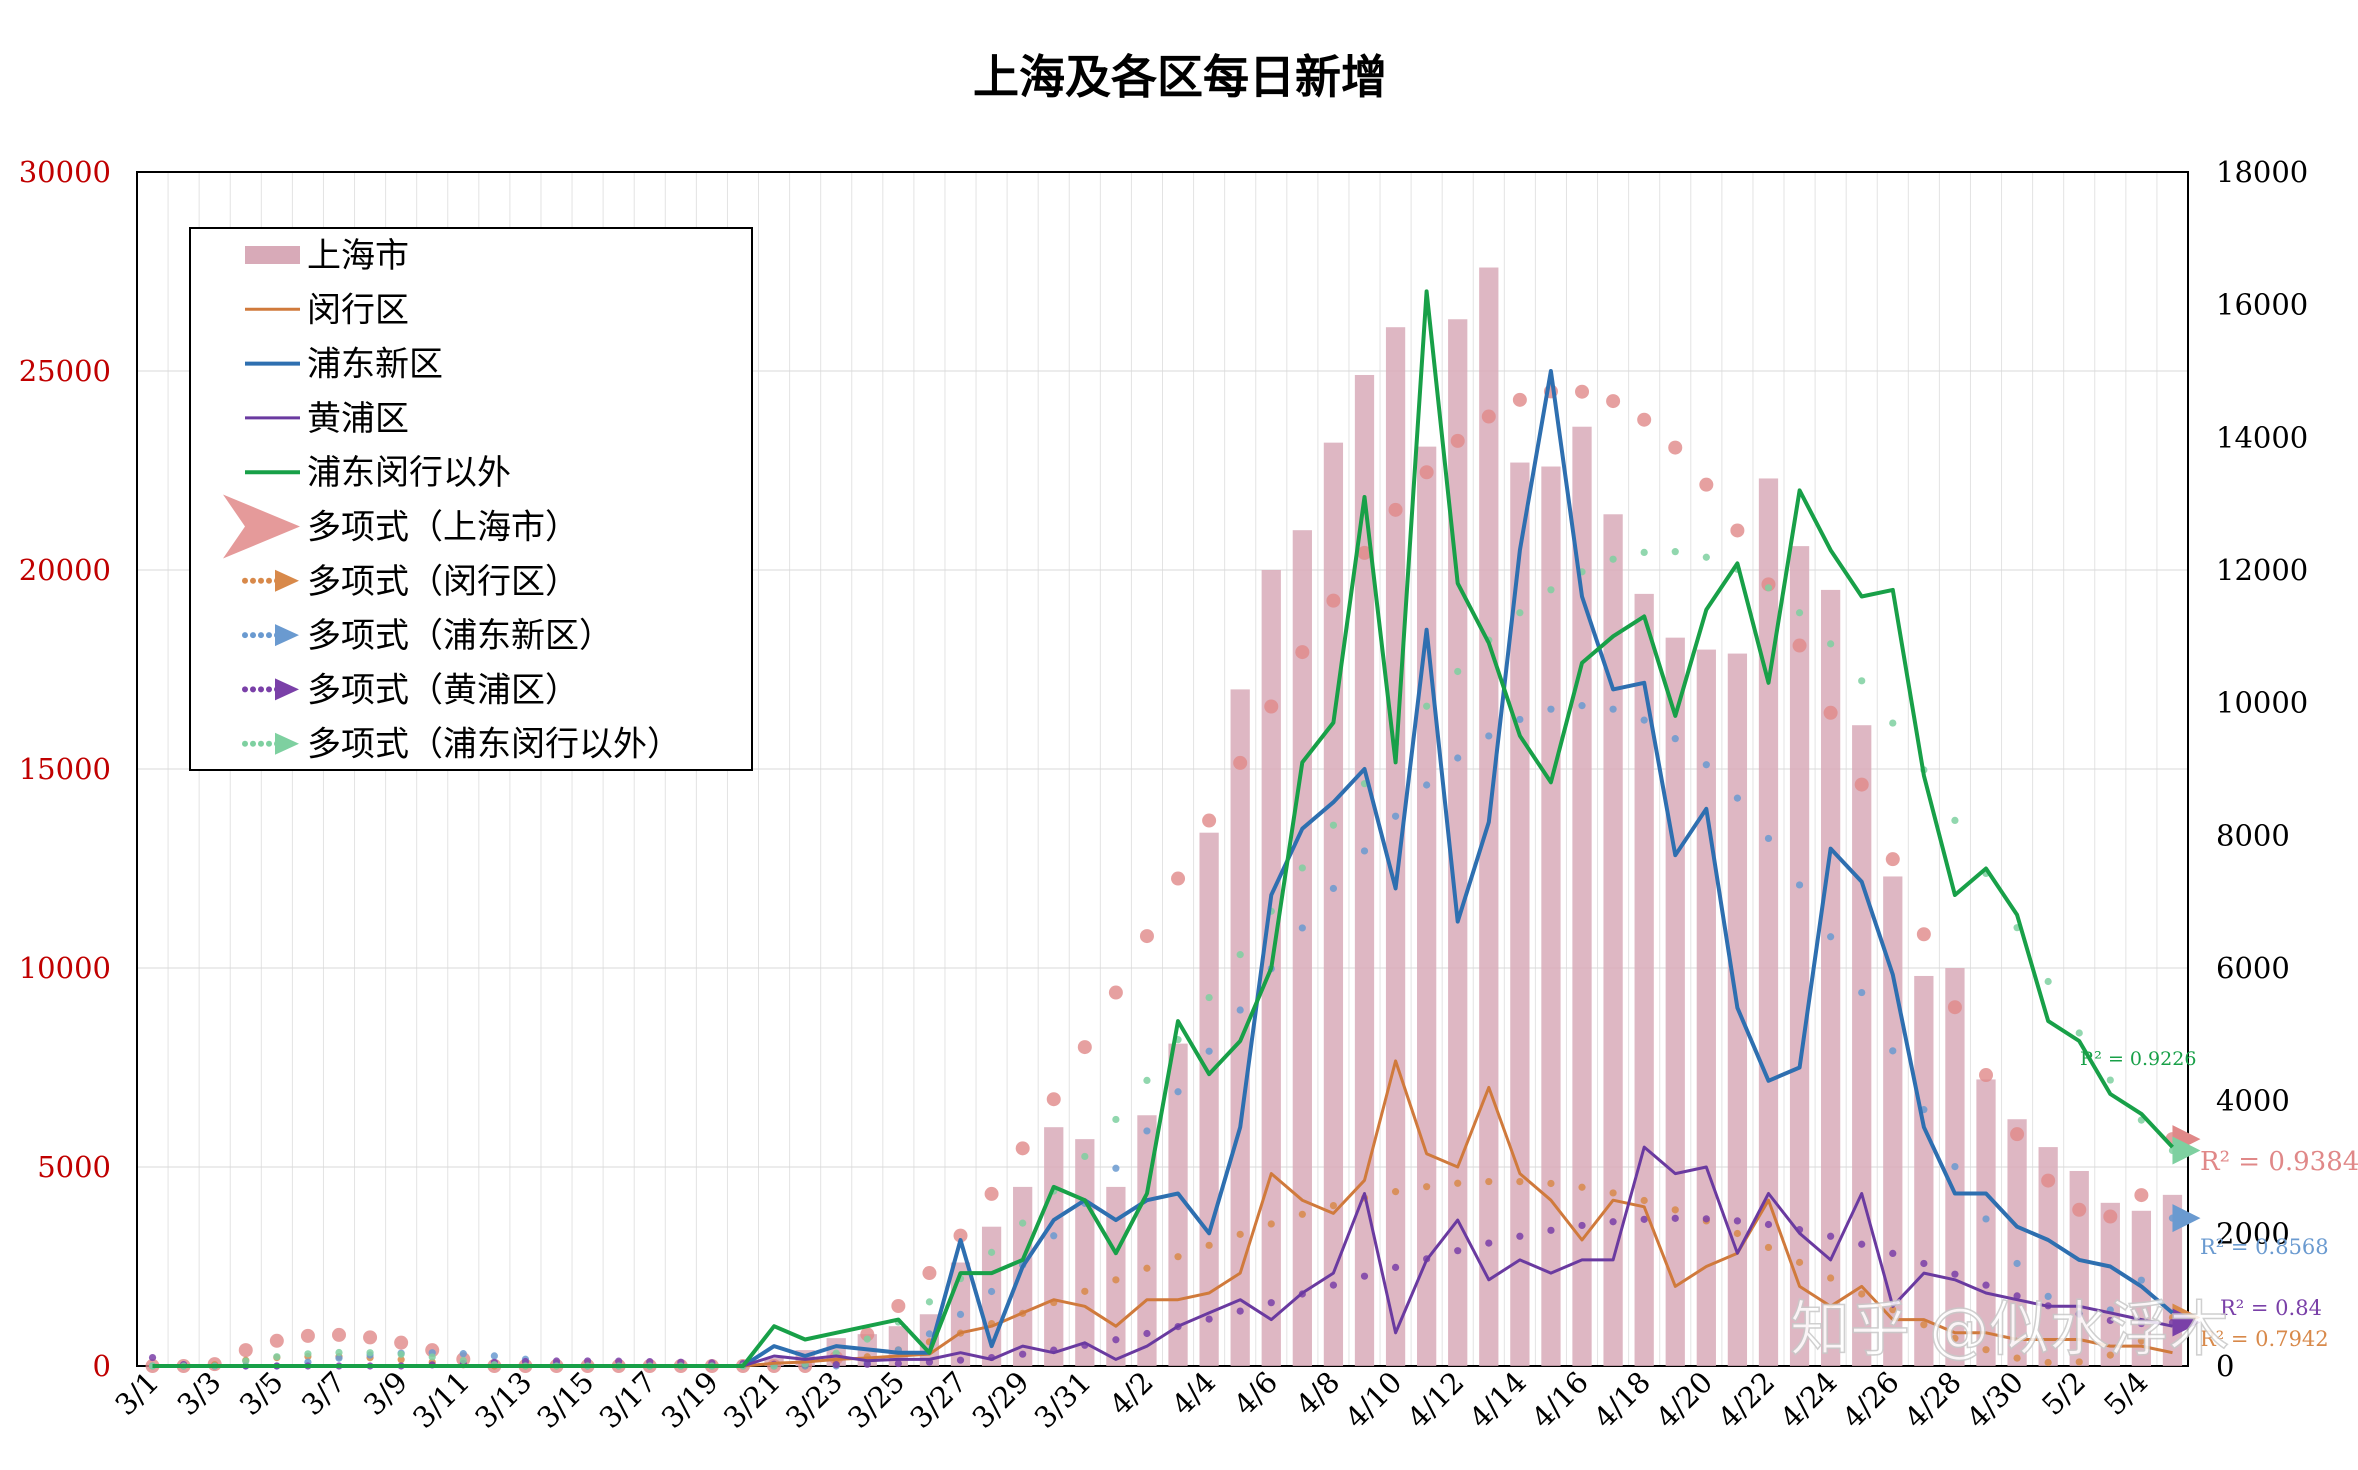  Describe the element at coordinates (2253, 968) in the screenshot. I see `right-axis-tick-label: 6000` at that location.